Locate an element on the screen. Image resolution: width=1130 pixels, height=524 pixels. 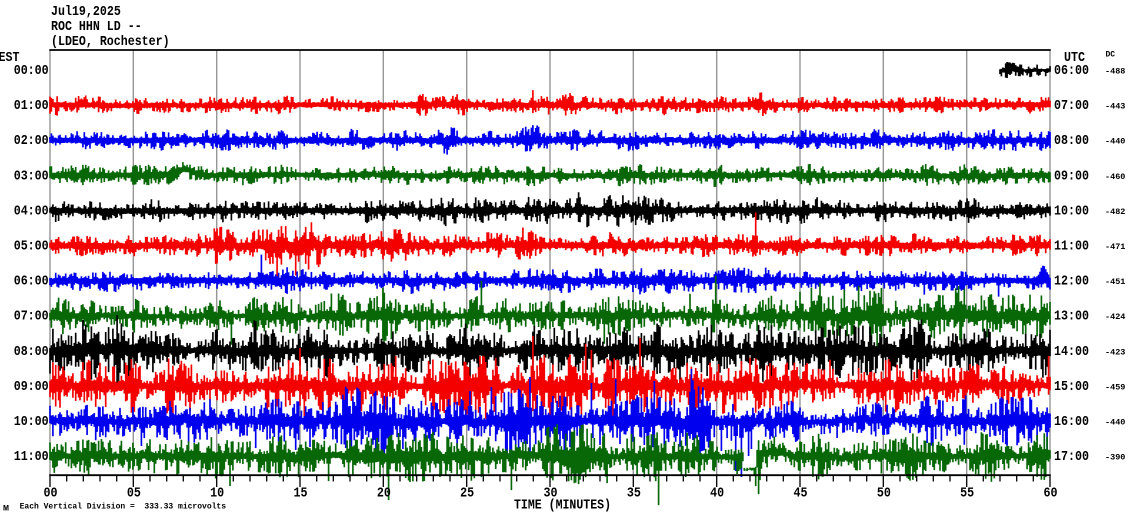
svg-text: 10 is located at coordinates (217, 494).